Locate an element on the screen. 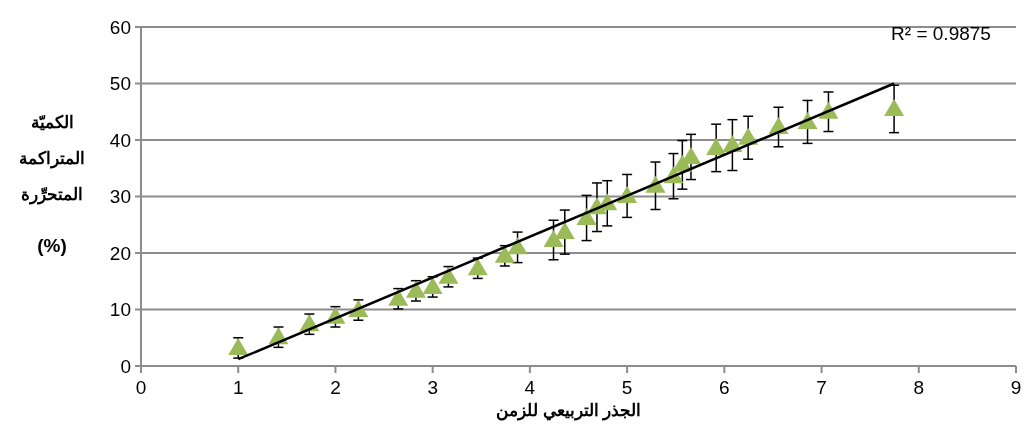  x-tick-label: 1 is located at coordinates (238, 387).